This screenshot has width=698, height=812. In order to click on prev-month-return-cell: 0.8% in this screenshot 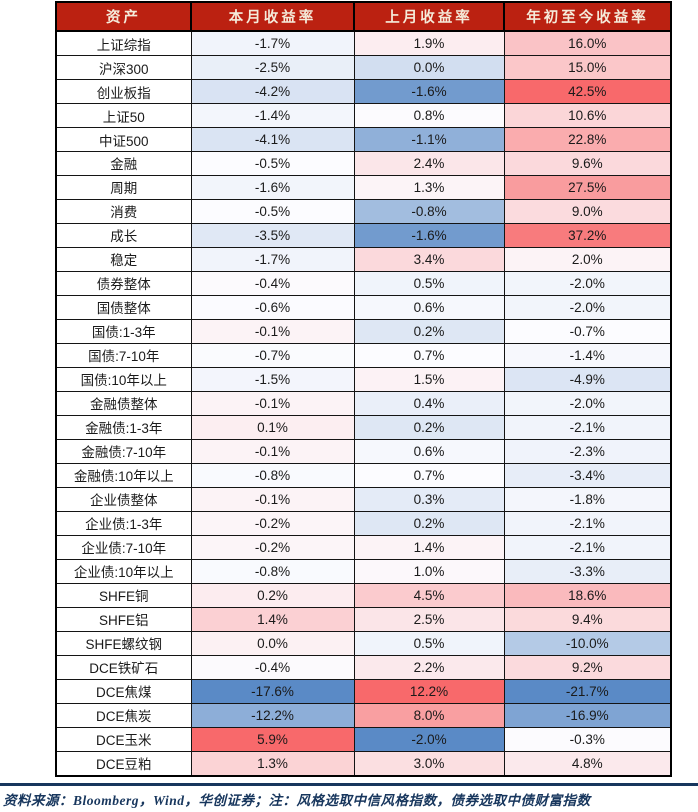, I will do `click(429, 116)`.